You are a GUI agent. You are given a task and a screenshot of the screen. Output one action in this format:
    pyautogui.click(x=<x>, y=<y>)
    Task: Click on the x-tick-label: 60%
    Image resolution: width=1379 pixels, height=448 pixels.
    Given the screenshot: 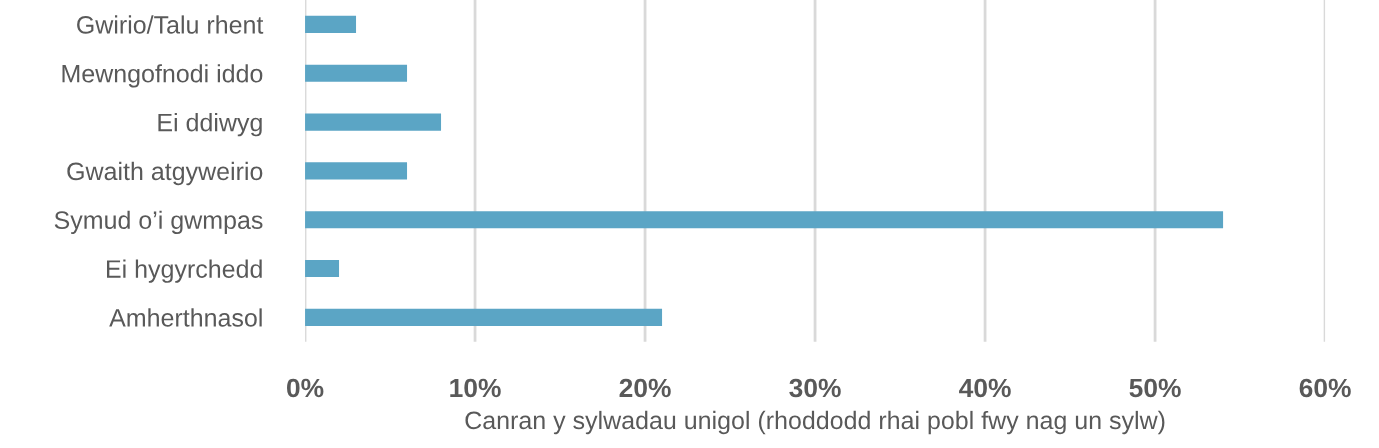 What is the action you would take?
    pyautogui.click(x=1325, y=388)
    